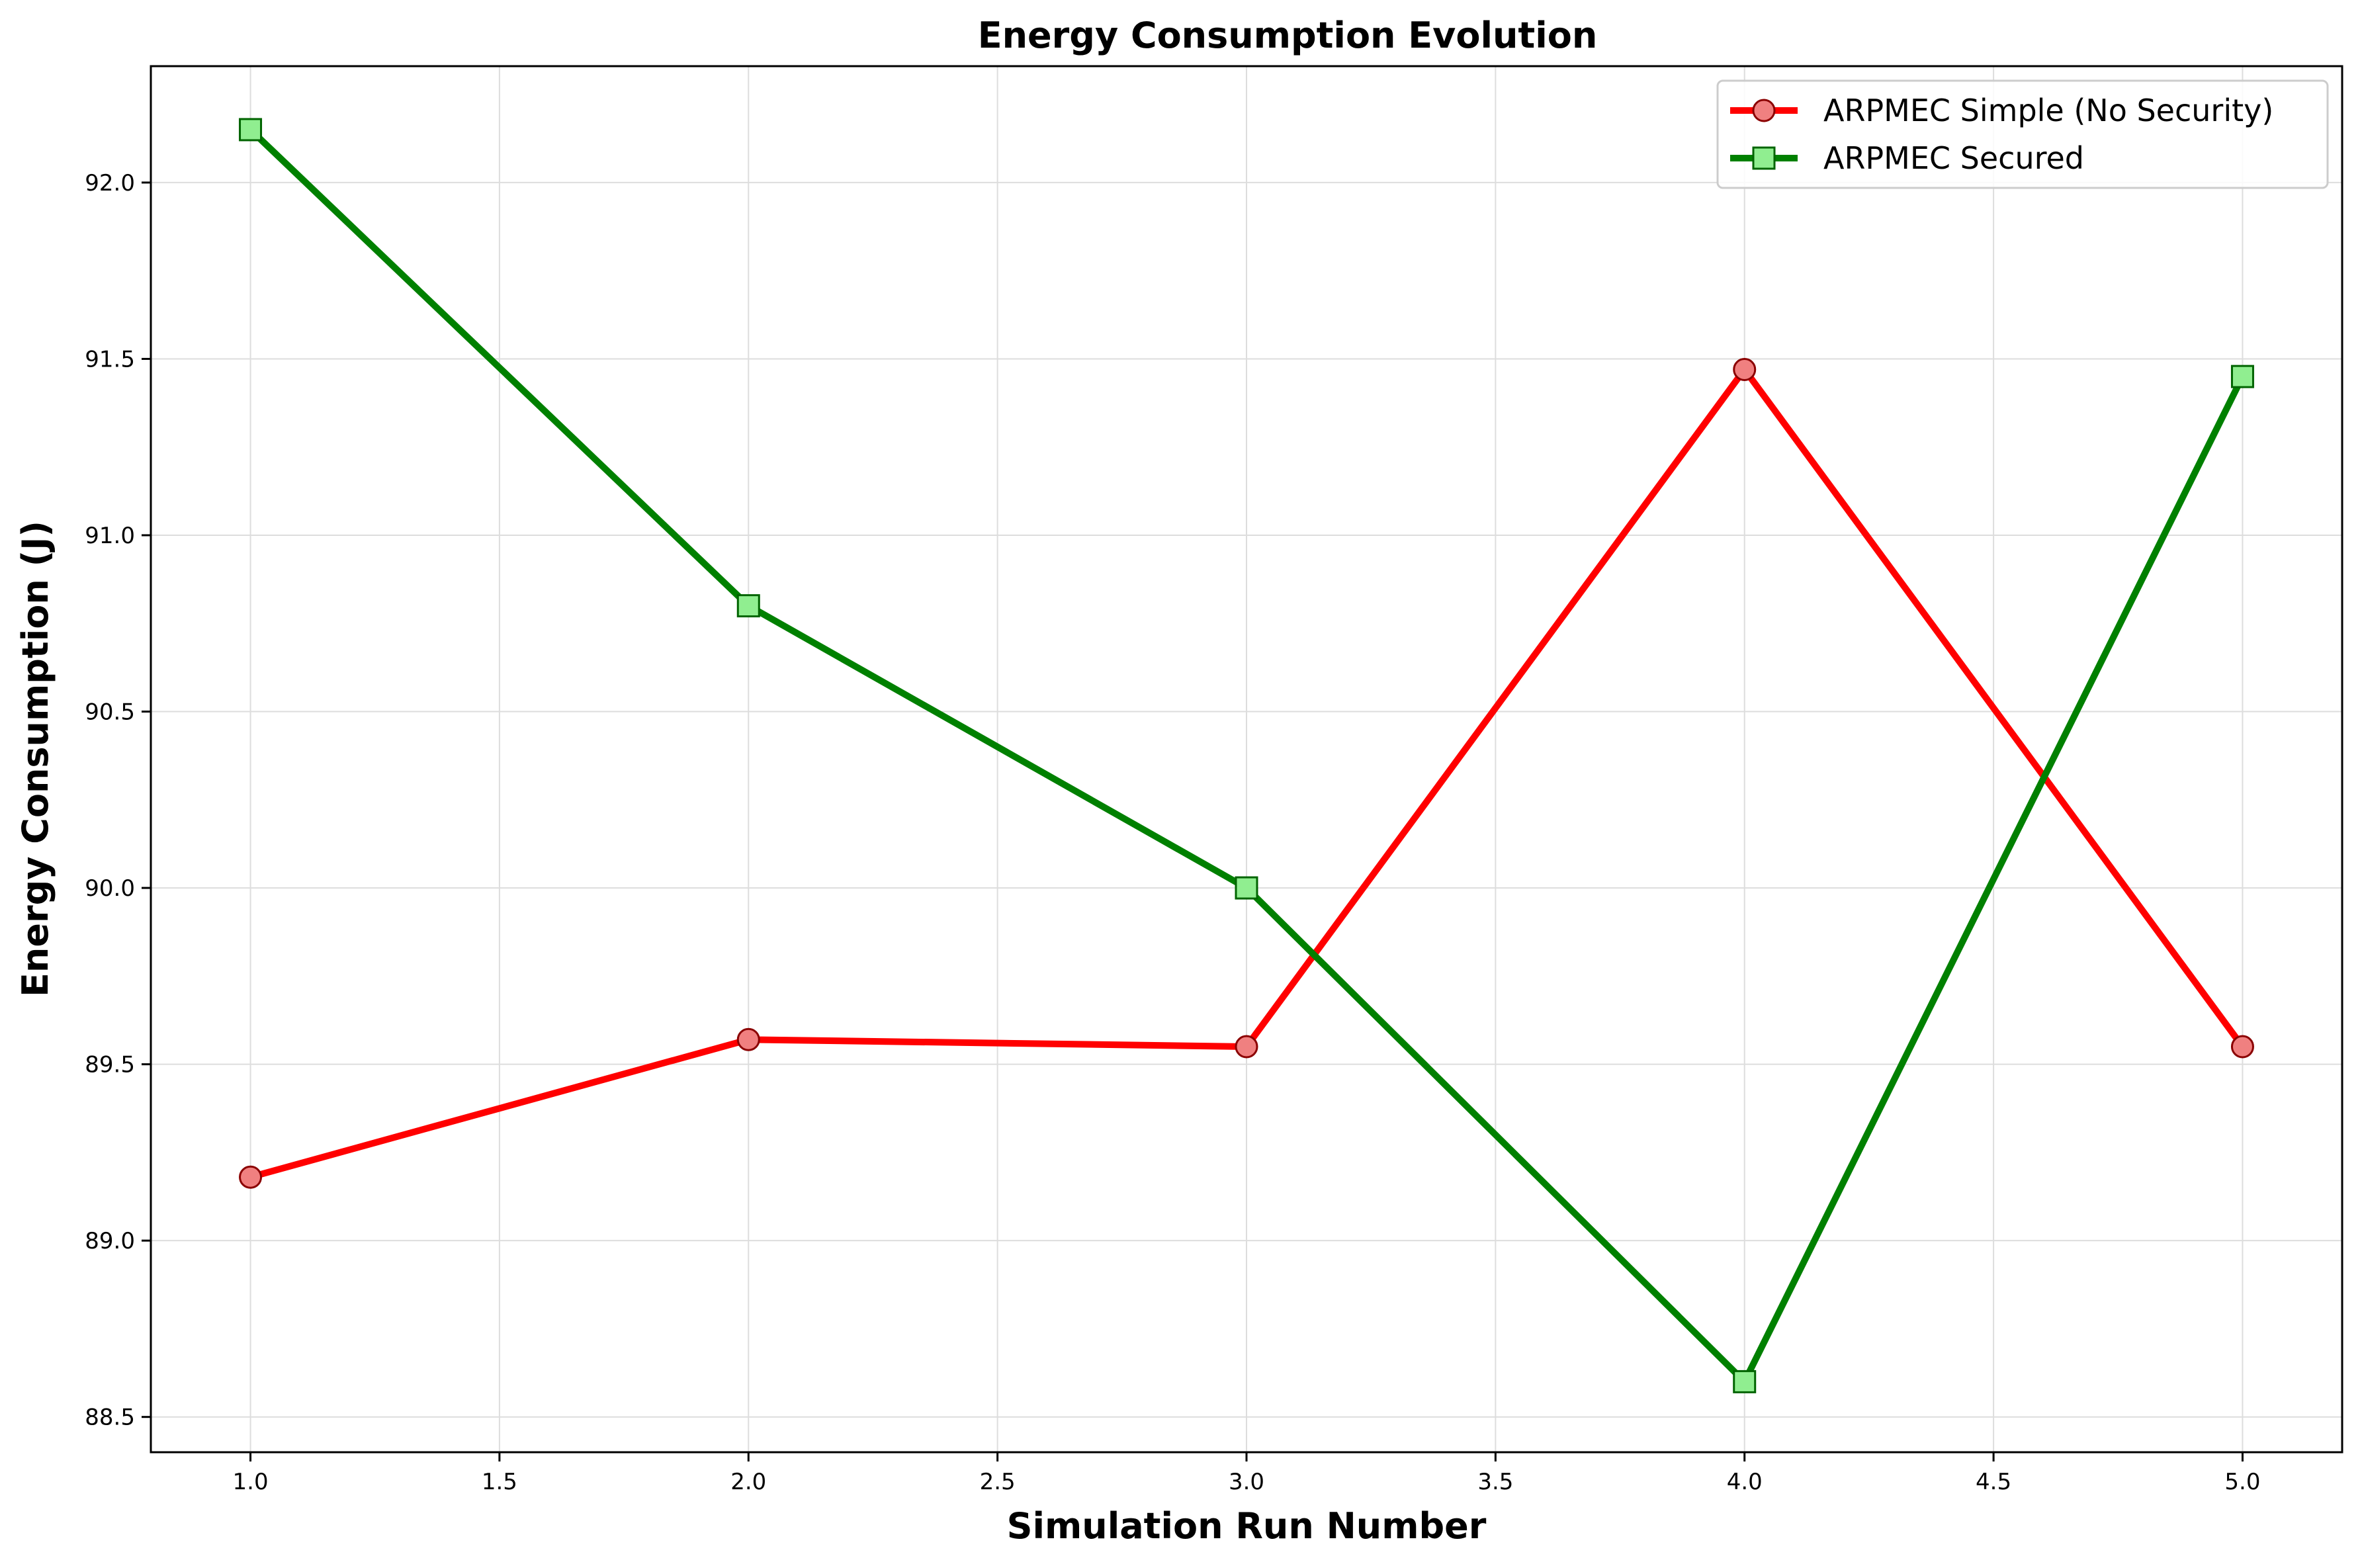 The image size is (2362, 1568). I want to click on x-tick-label: 4.0, so click(1745, 1482).